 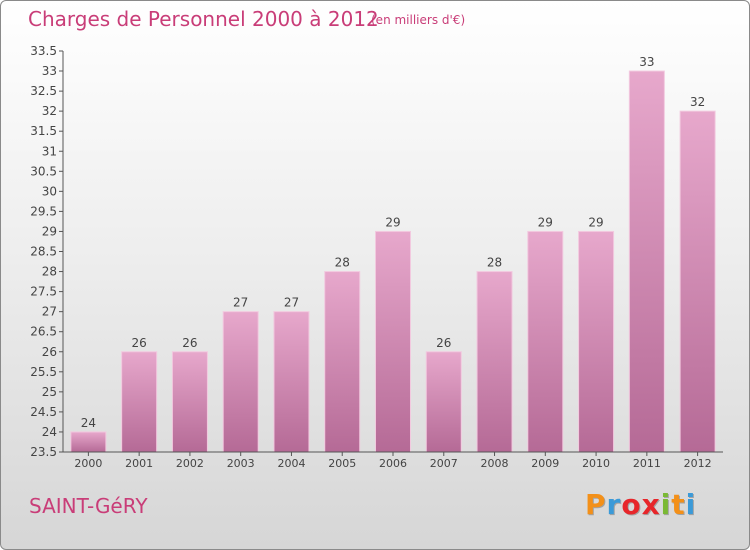 What do you see at coordinates (43, 452) in the screenshot?
I see `y-tick-label: 23.5` at bounding box center [43, 452].